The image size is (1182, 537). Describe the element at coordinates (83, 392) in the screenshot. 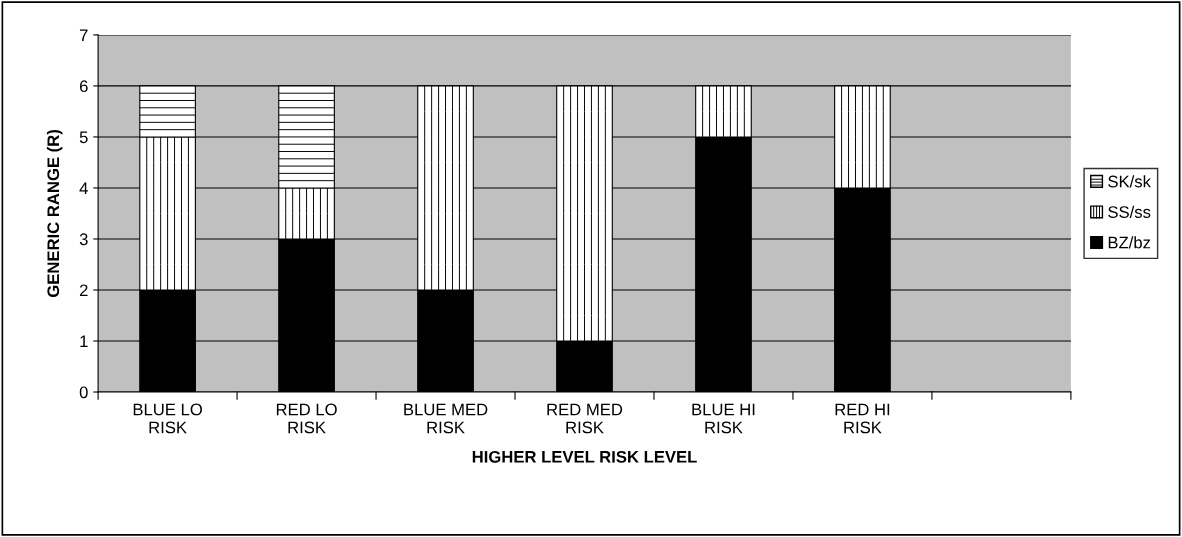

I see `y-tick-label: 0` at that location.